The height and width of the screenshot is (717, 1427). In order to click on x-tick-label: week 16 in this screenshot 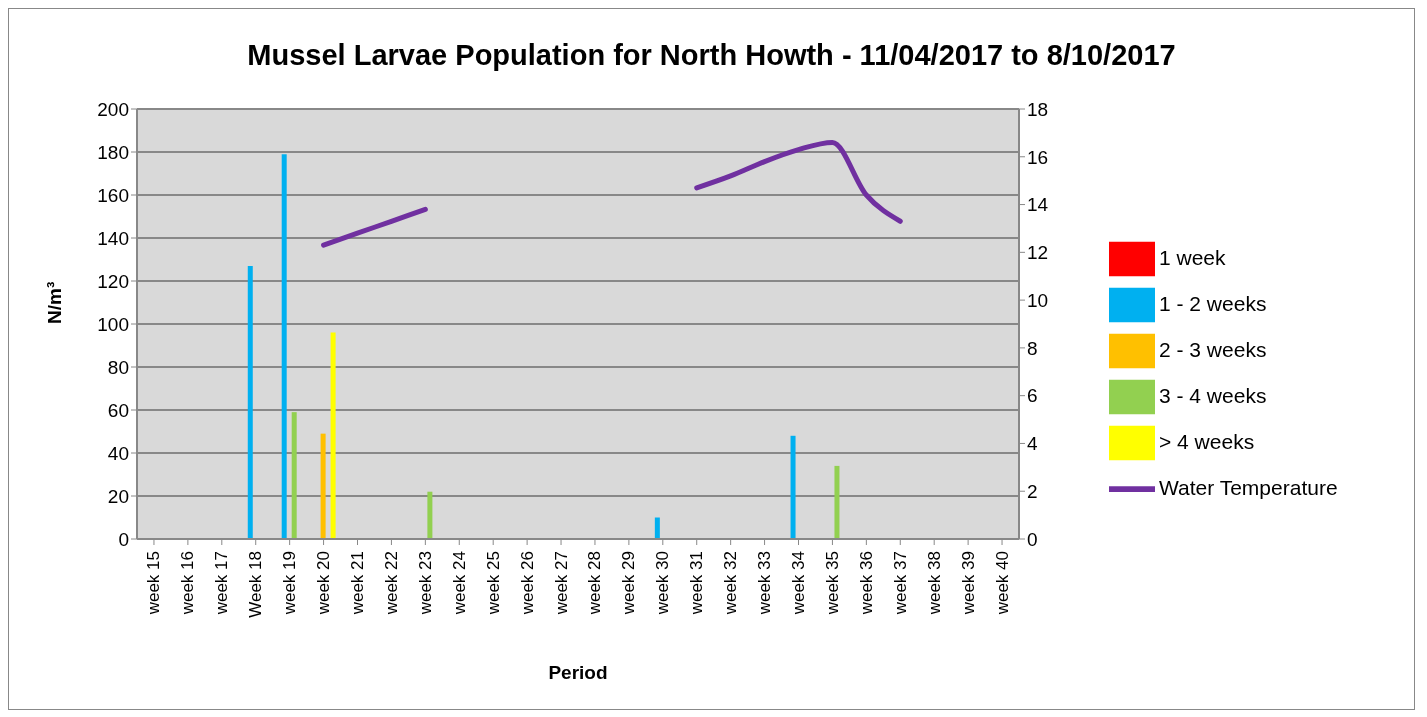, I will do `click(188, 583)`.